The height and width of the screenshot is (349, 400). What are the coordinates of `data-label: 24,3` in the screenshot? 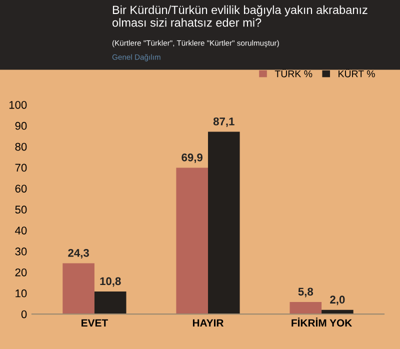 It's located at (78, 253).